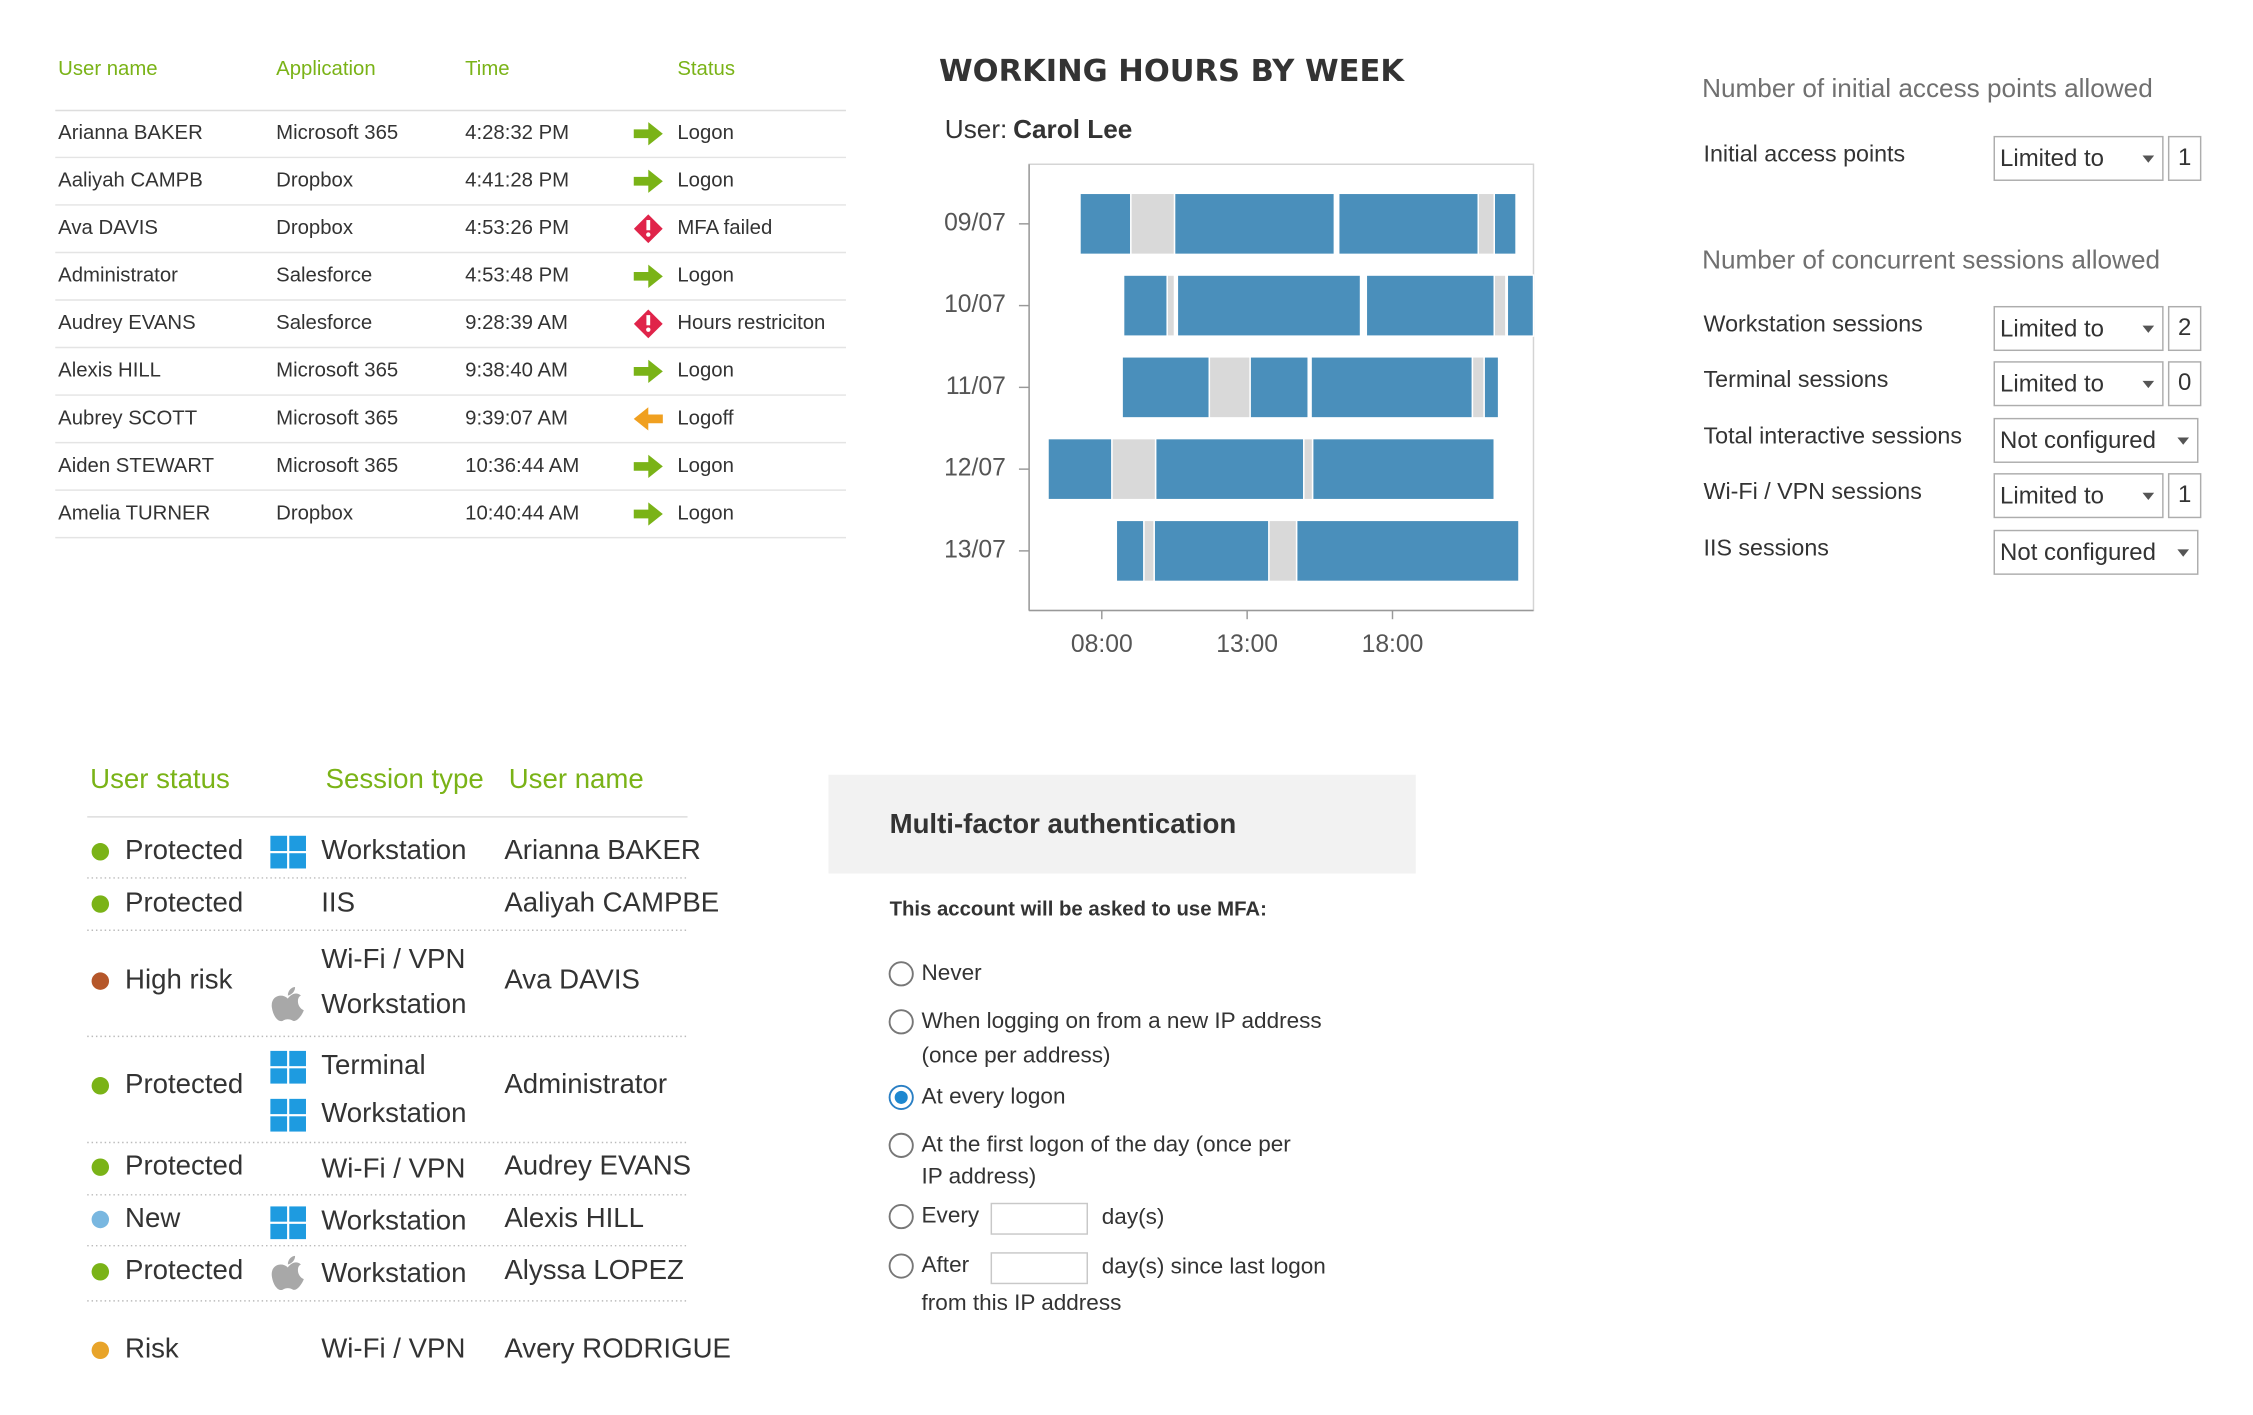 This screenshot has height=1415, width=2253. I want to click on setting-label: Total interactive sessions, so click(1833, 436).